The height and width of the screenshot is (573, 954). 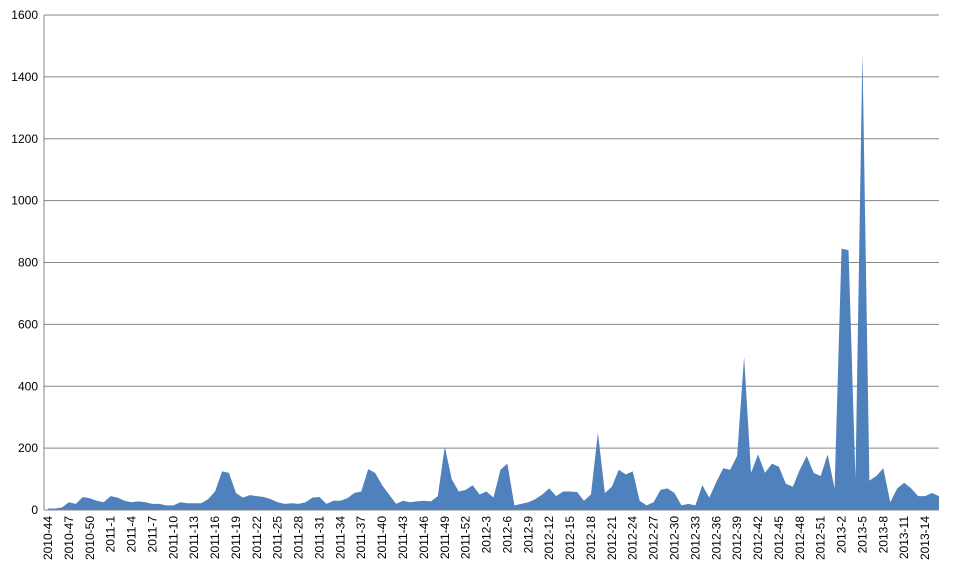 What do you see at coordinates (278, 537) in the screenshot?
I see `x-tick-label: 2011-25` at bounding box center [278, 537].